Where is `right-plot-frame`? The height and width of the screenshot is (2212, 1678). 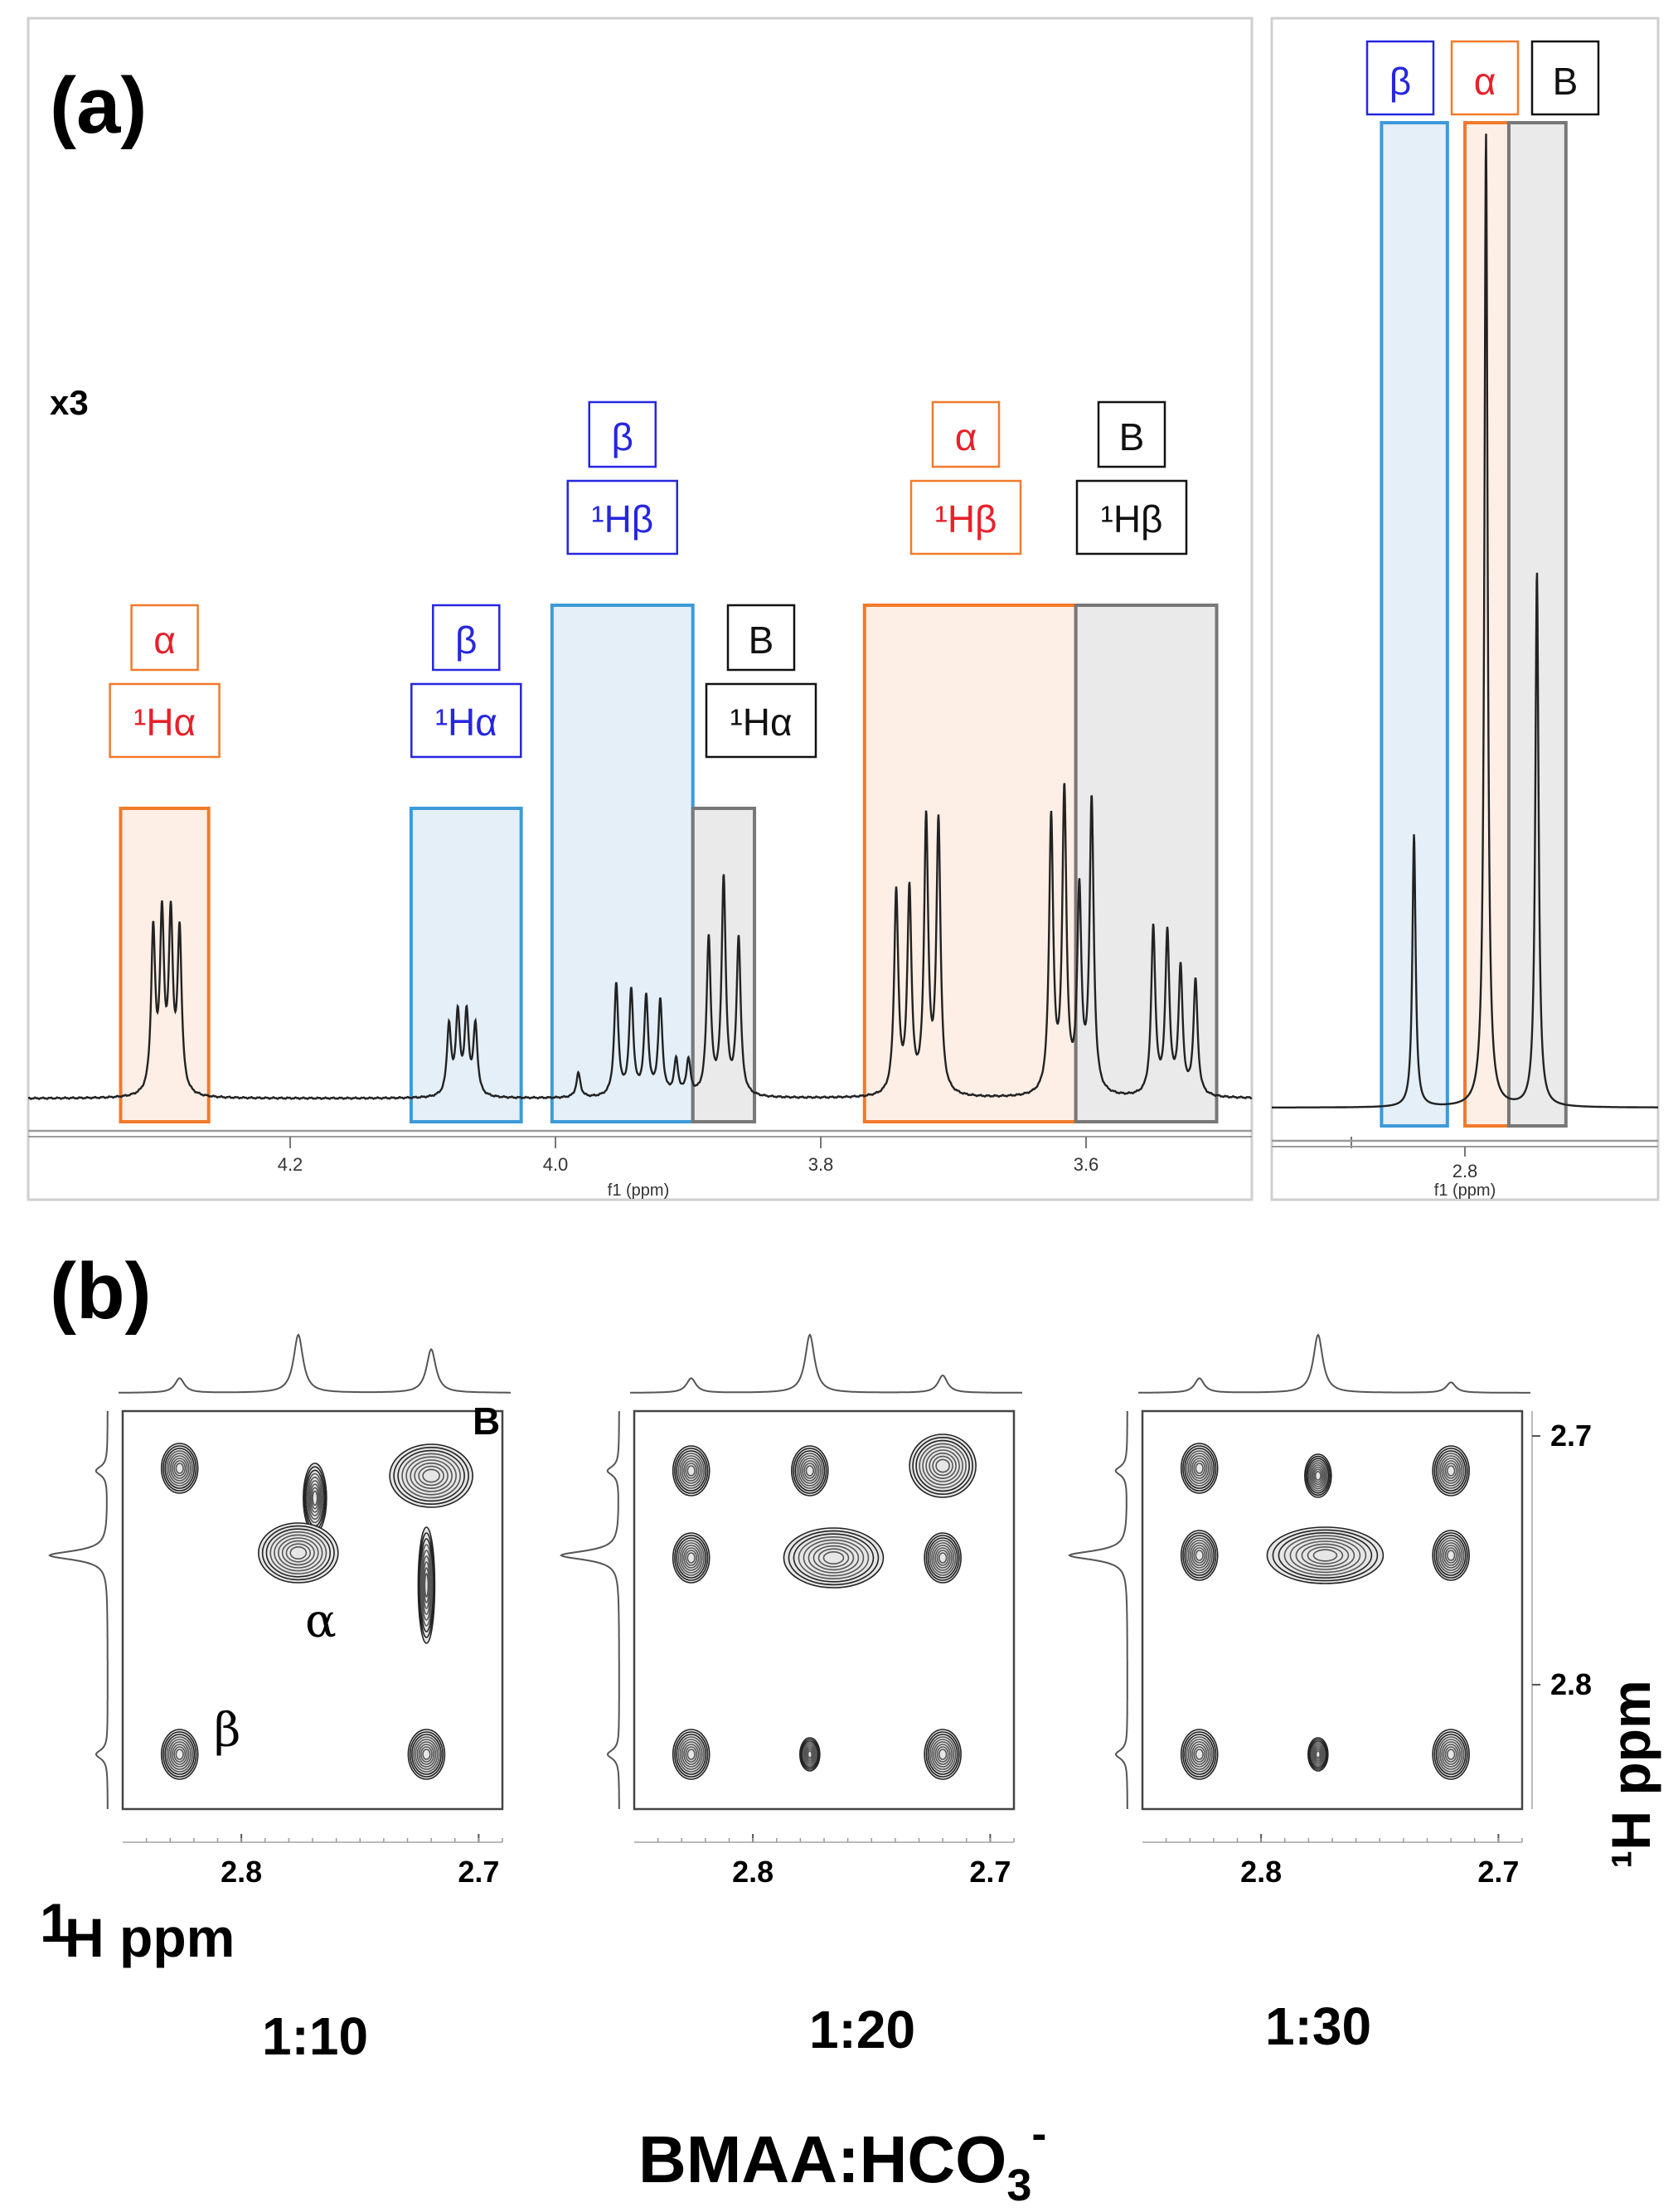
right-plot-frame is located at coordinates (1465, 609).